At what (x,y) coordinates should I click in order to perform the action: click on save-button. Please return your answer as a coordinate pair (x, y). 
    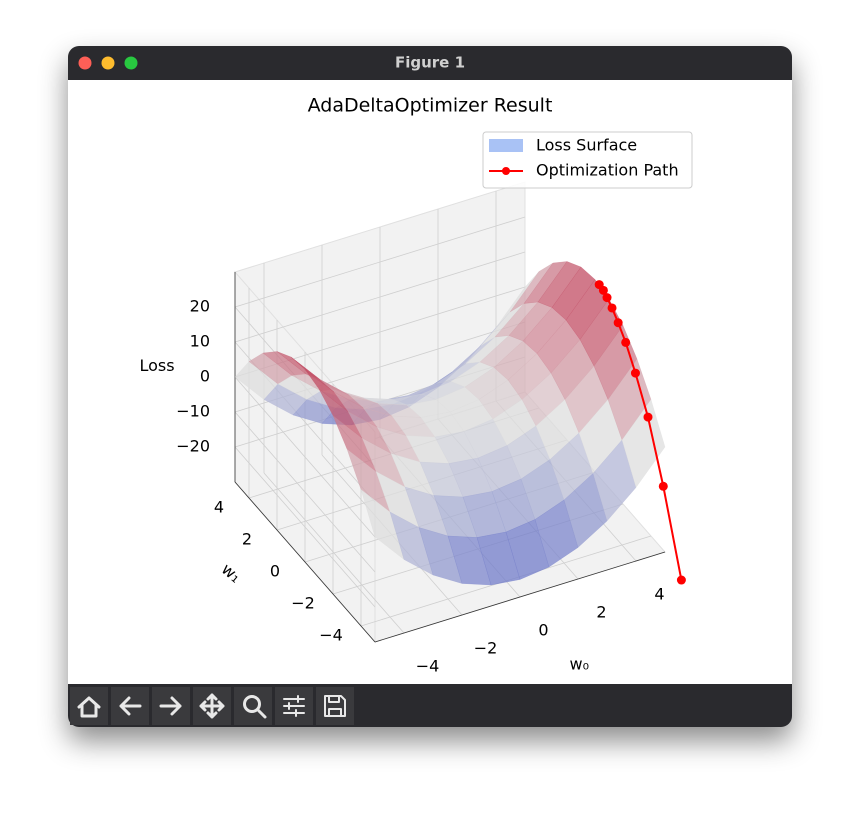
    Looking at the image, I should click on (335, 706).